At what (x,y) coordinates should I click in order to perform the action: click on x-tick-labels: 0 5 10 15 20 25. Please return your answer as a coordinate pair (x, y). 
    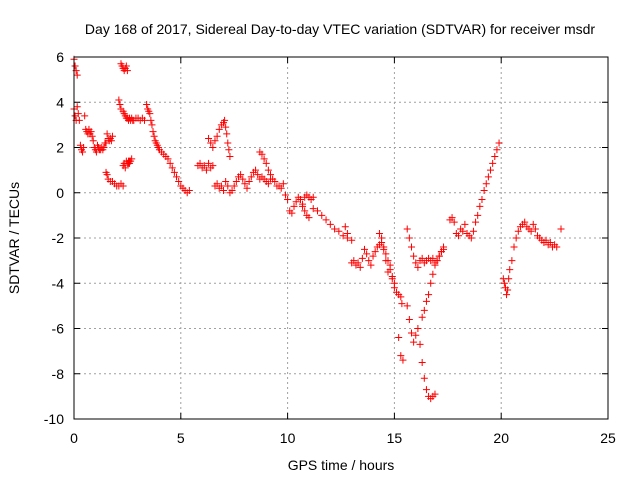
    Looking at the image, I should click on (343, 438).